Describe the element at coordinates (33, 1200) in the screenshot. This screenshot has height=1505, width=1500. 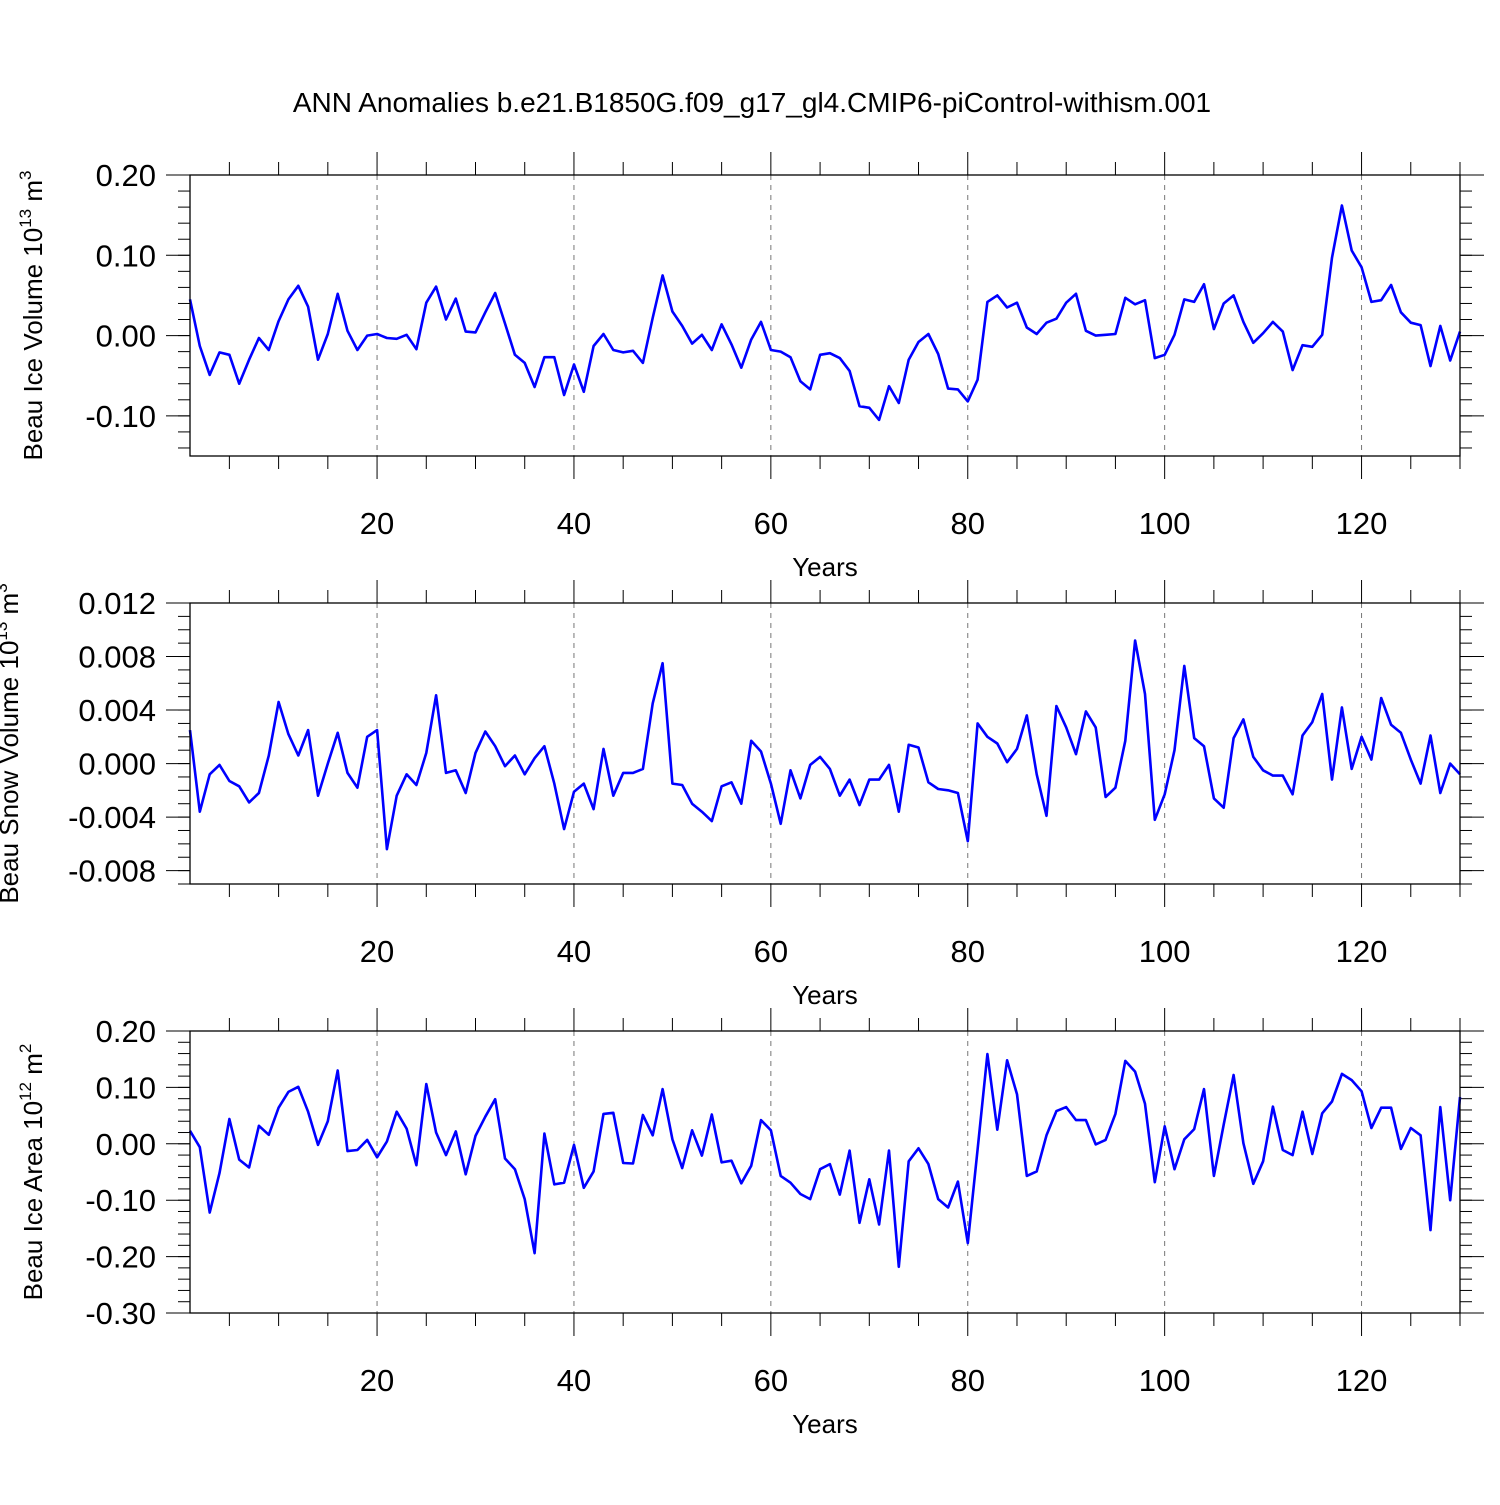
I see `y-axis-title-part: Beau Ice Area 10` at that location.